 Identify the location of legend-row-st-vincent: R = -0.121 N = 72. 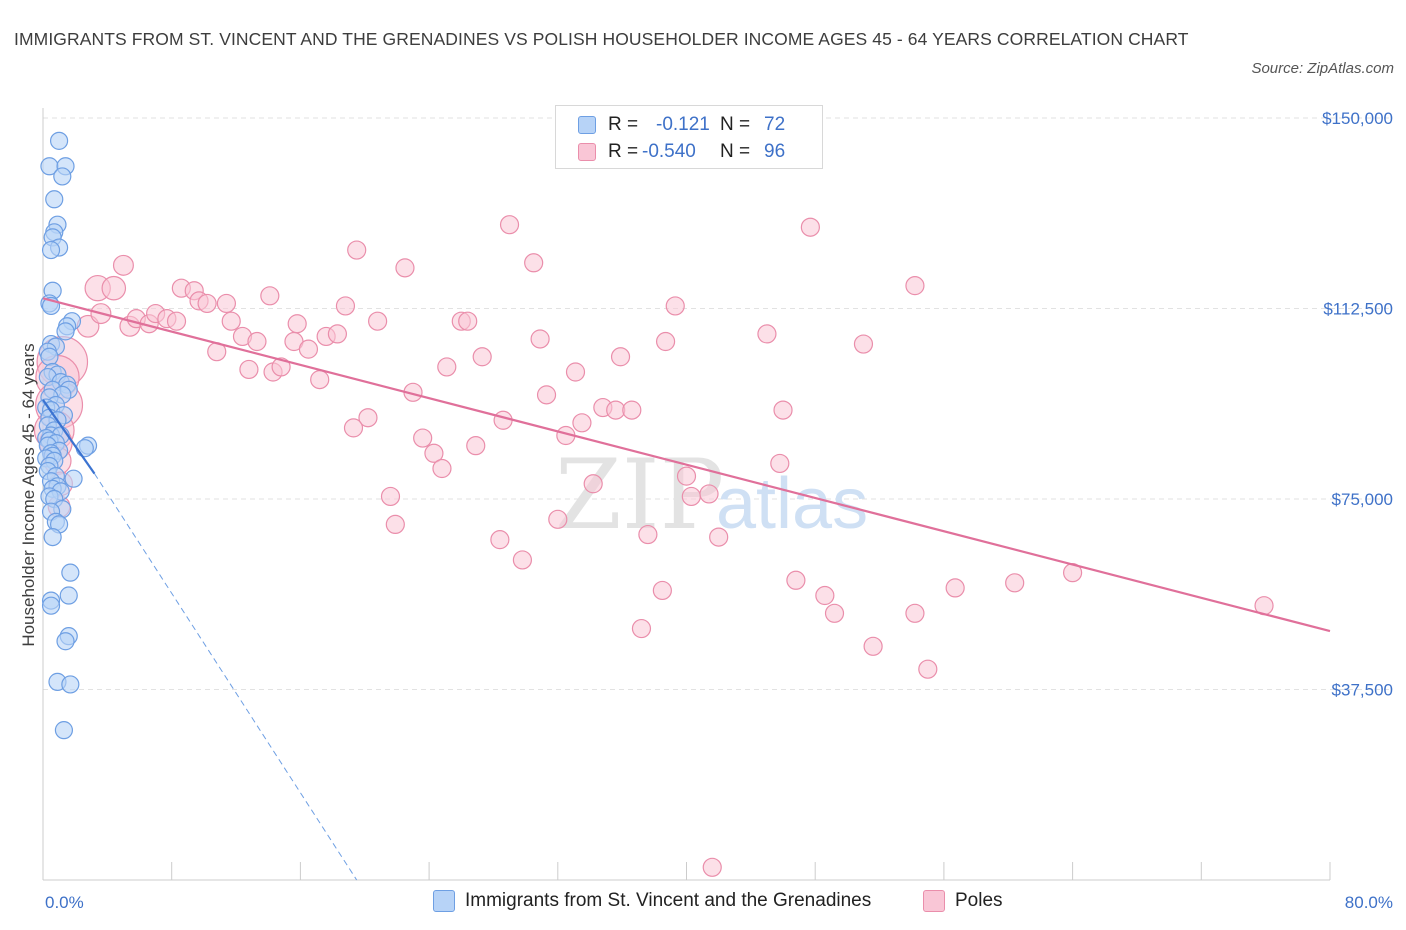
(681, 125).